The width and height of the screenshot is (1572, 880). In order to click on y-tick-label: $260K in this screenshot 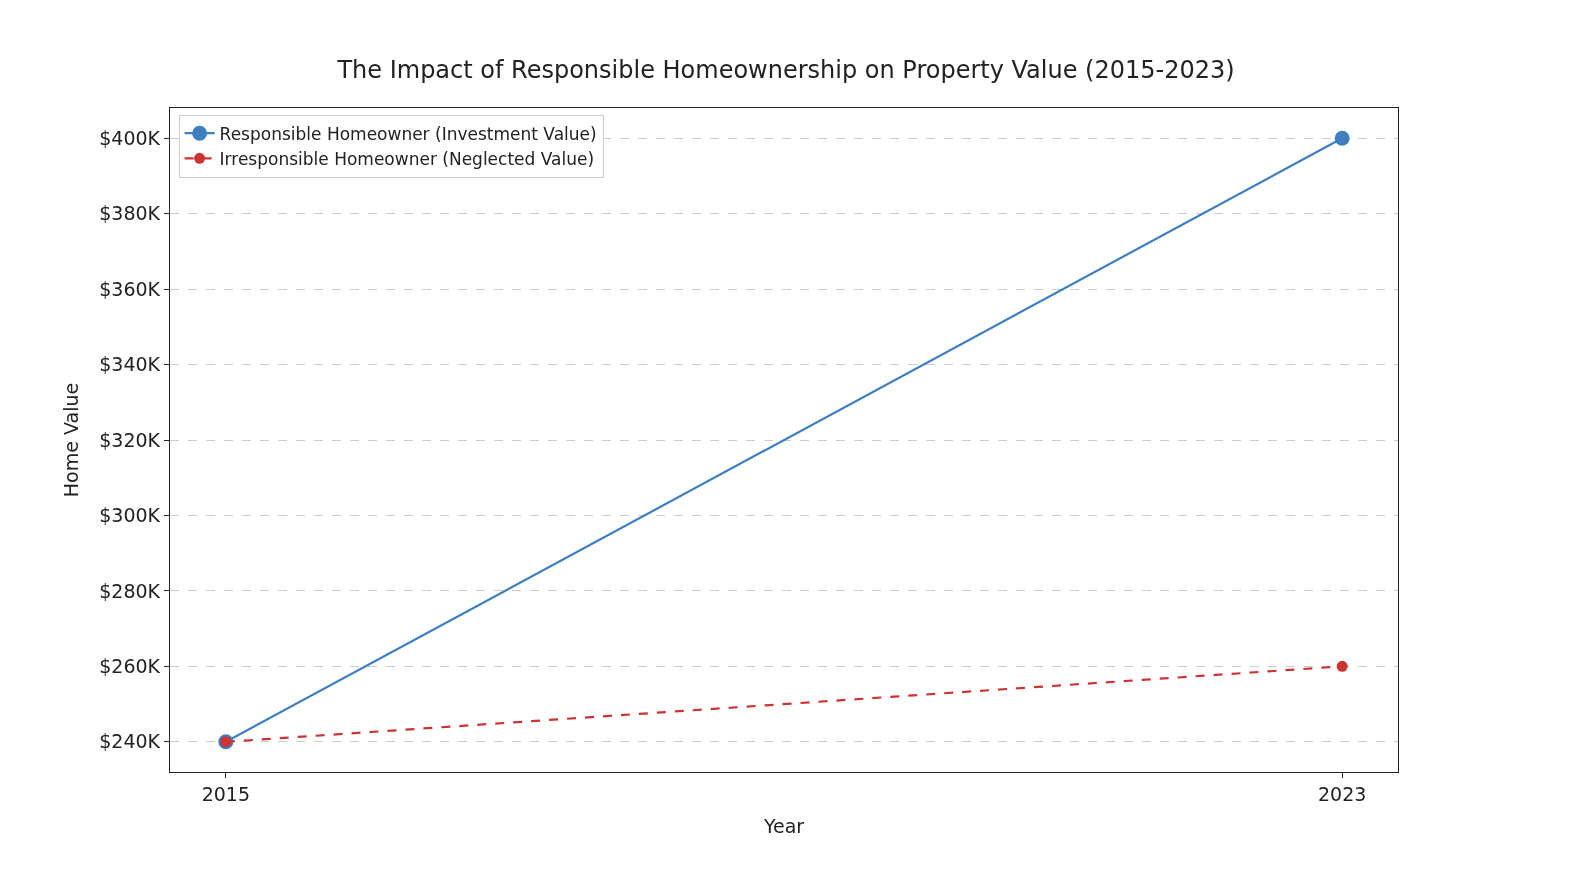, I will do `click(130, 666)`.